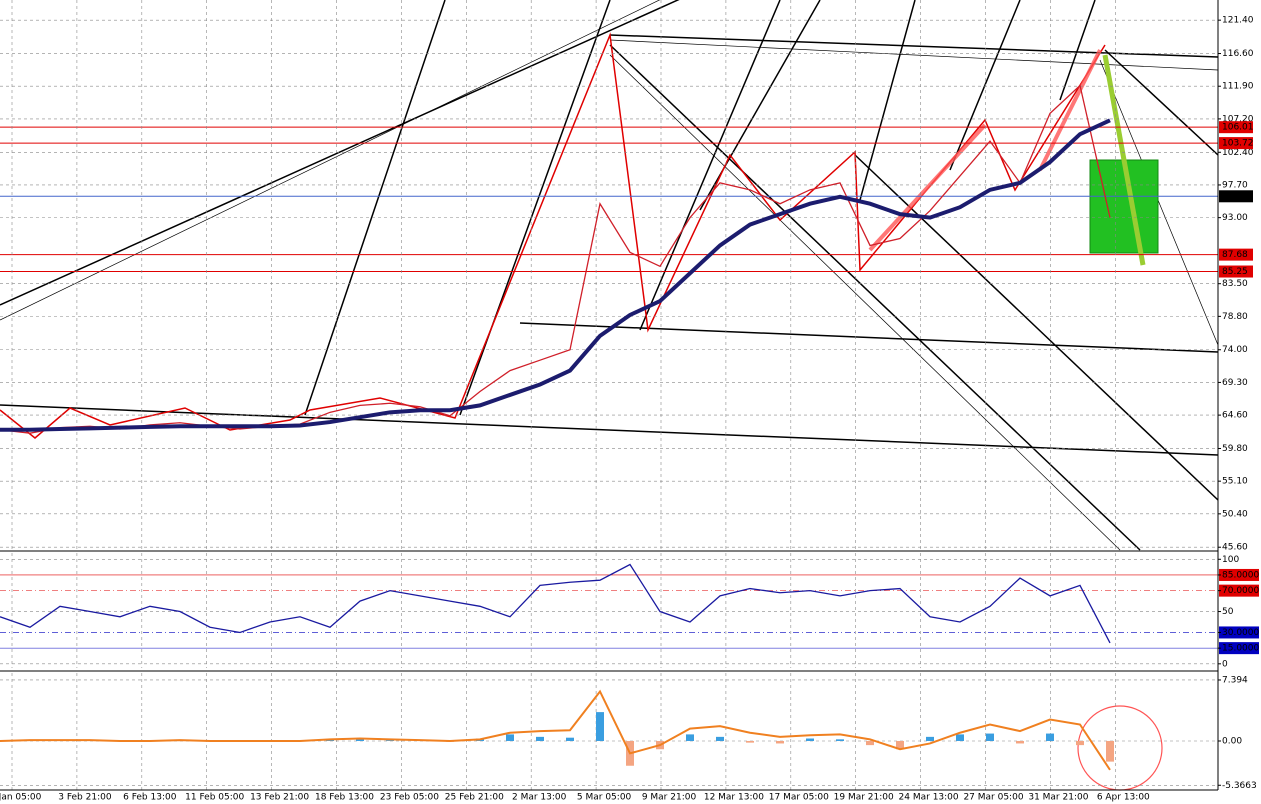  I want to click on x-tick-label: 17 Mar 05:00, so click(799, 798).